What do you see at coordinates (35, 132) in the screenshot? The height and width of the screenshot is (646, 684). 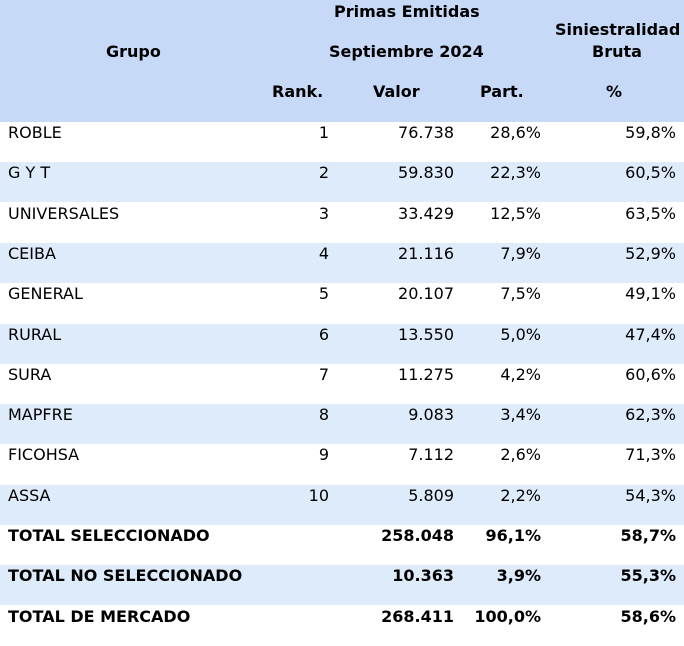 I see `company-name-cell: ROBLE` at bounding box center [35, 132].